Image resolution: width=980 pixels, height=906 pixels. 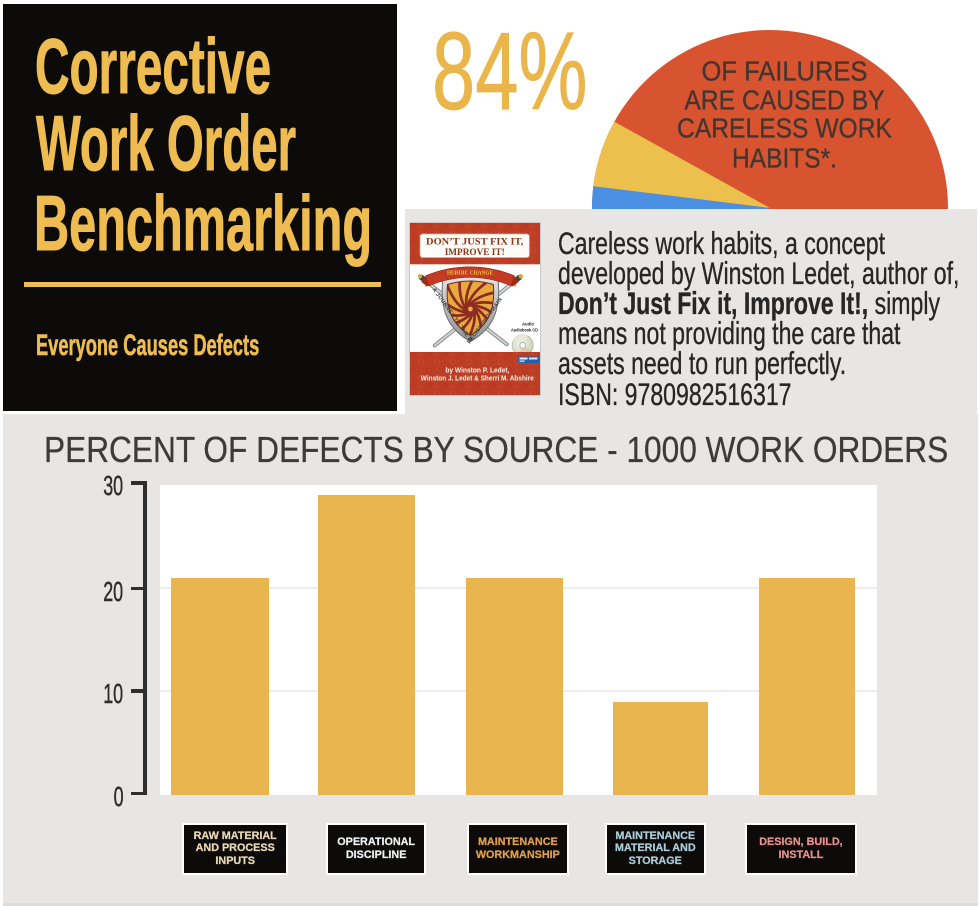 I want to click on svg-text: HEROIC CHANGE, so click(x=470, y=274).